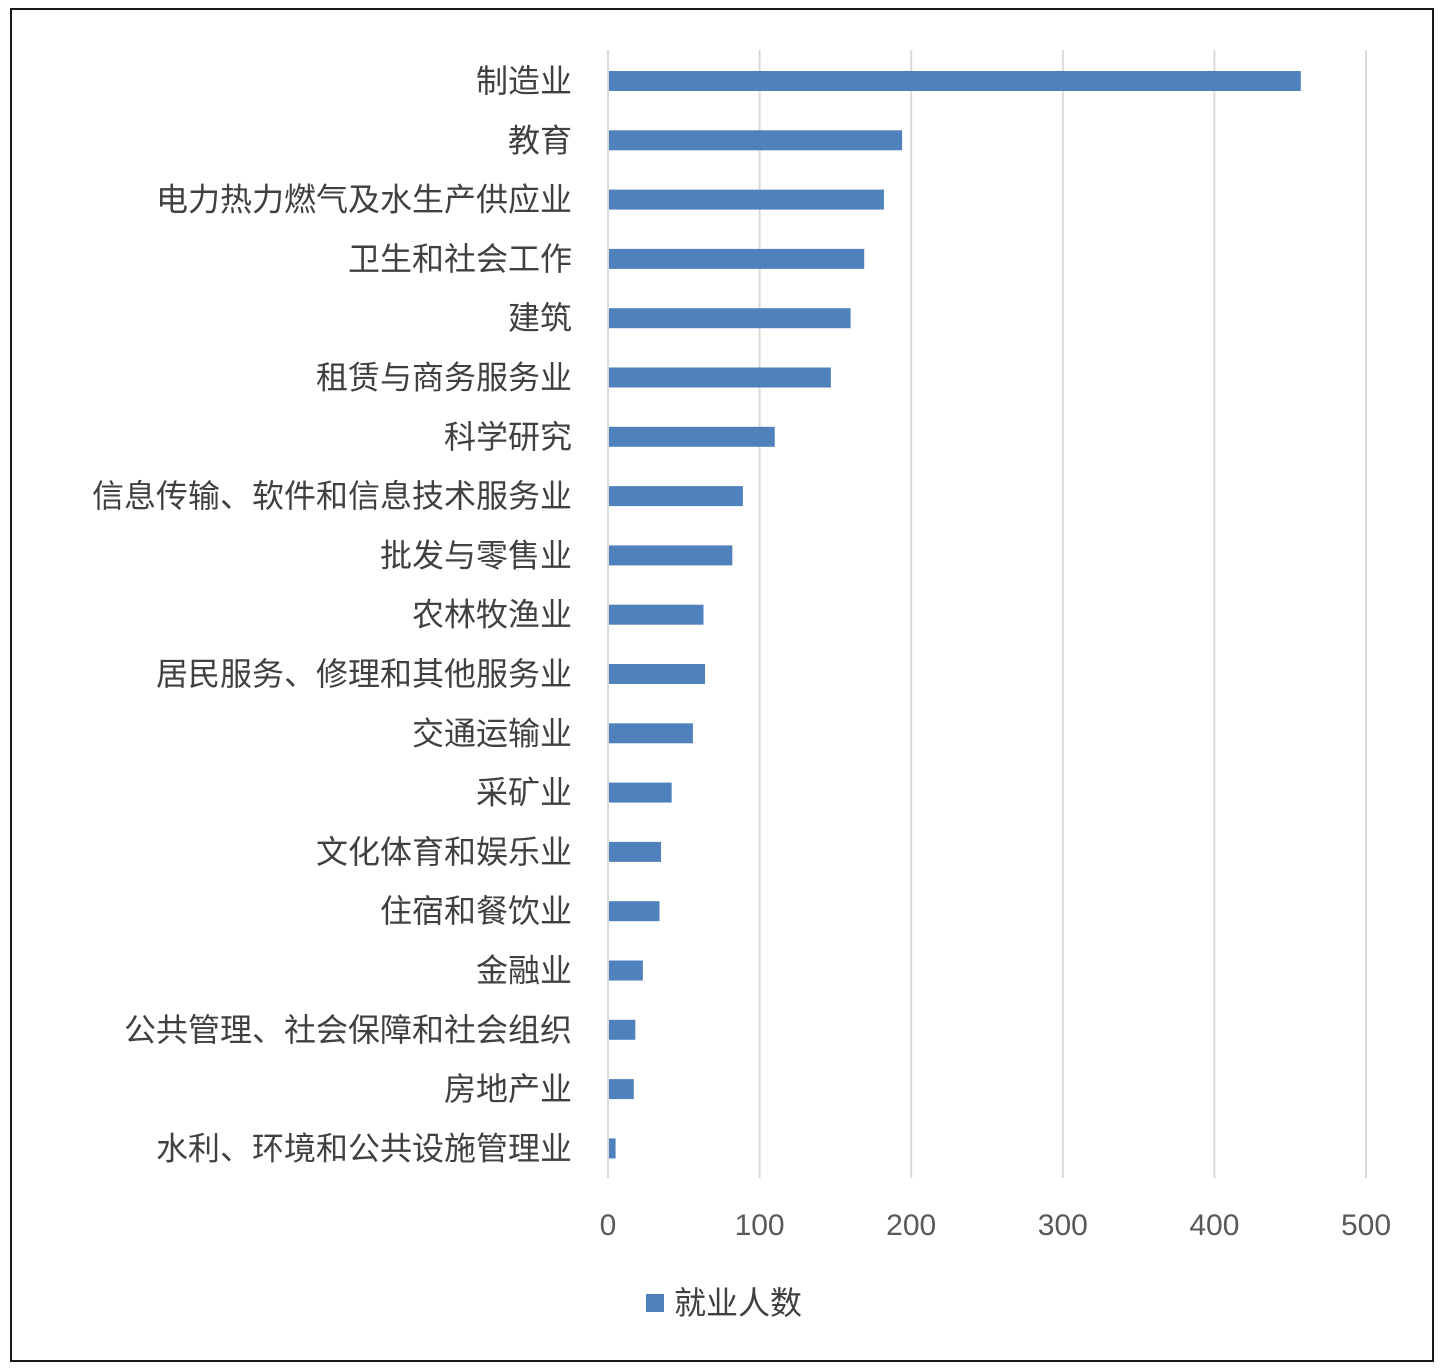  I want to click on category-label: 科学研究, so click(508, 437).